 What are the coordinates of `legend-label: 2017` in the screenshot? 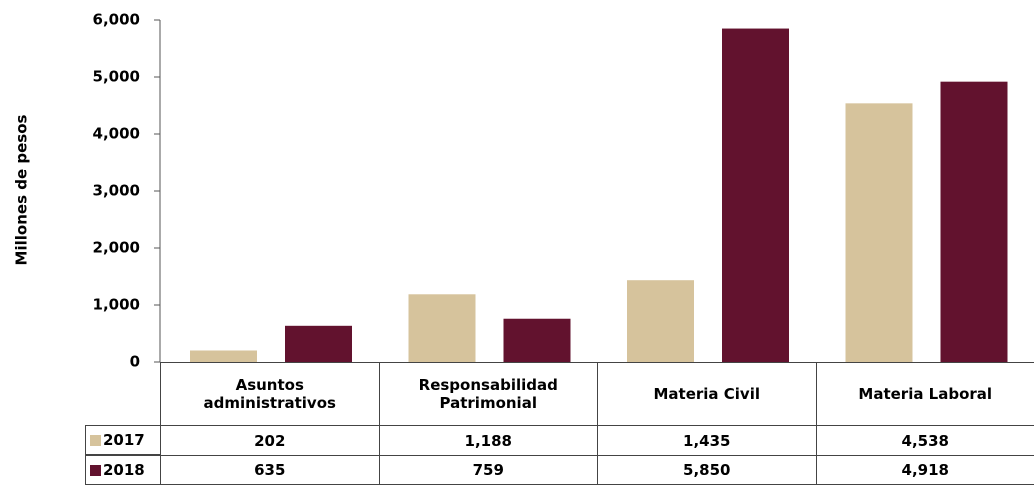 It's located at (124, 440).